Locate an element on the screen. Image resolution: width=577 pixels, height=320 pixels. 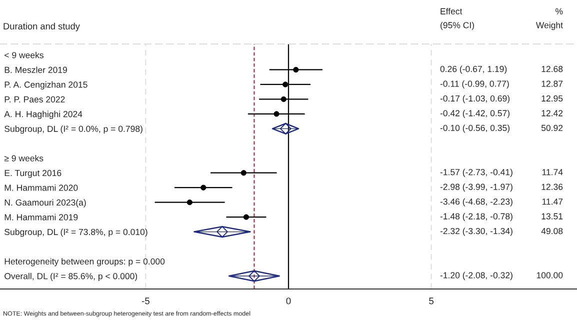
annotation: -0.17 (-1.03, 0.69) is located at coordinates (475, 99).